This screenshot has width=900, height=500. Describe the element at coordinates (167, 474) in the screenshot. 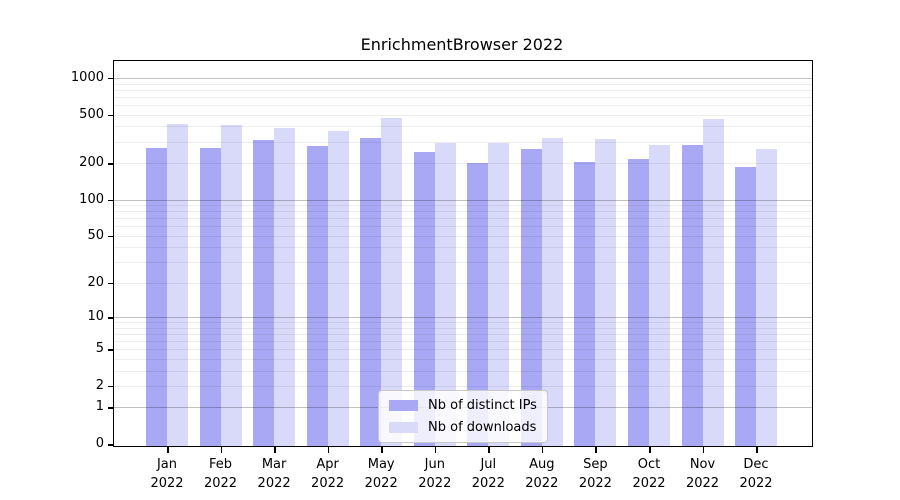

I see `x-tick-label: Jan 2022` at that location.